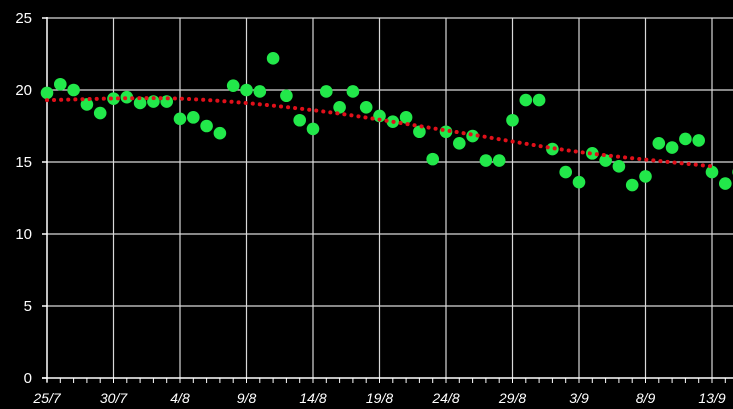  I want to click on x-tick-label-24-8: 24/8, so click(445, 398).